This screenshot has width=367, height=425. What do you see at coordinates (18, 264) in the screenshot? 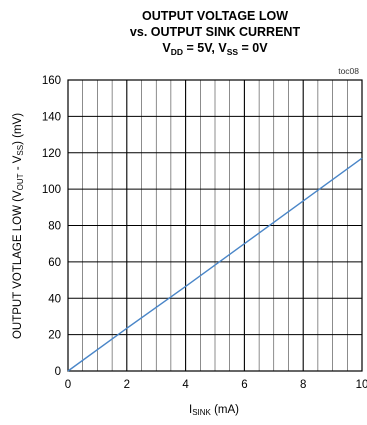
I see `y-axis-part-1: OUTPUT VOTLAGE LOW (V` at bounding box center [18, 264].